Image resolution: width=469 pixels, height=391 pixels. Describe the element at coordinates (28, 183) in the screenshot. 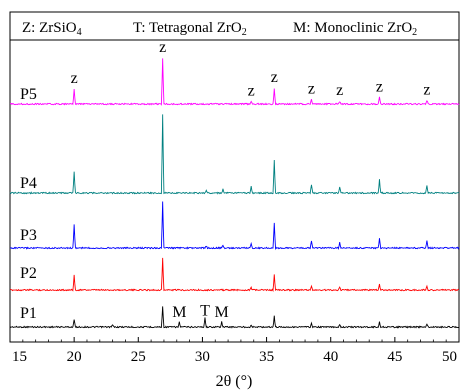

I see `series-label-p4: P4` at that location.